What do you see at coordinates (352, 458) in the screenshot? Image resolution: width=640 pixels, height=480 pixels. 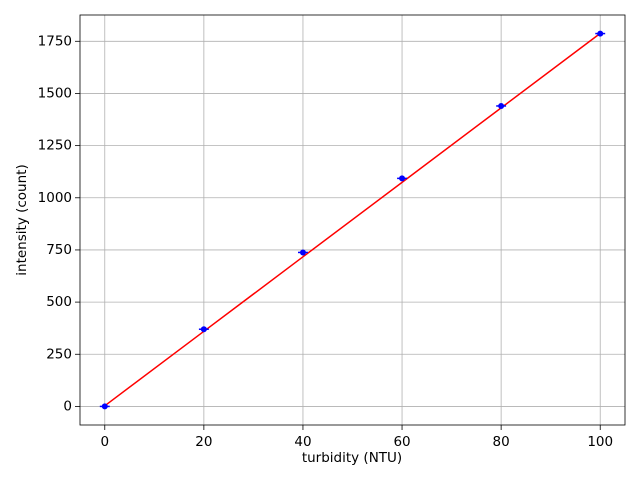 I see `x-axis-label: turbidity (NTU)` at bounding box center [352, 458].